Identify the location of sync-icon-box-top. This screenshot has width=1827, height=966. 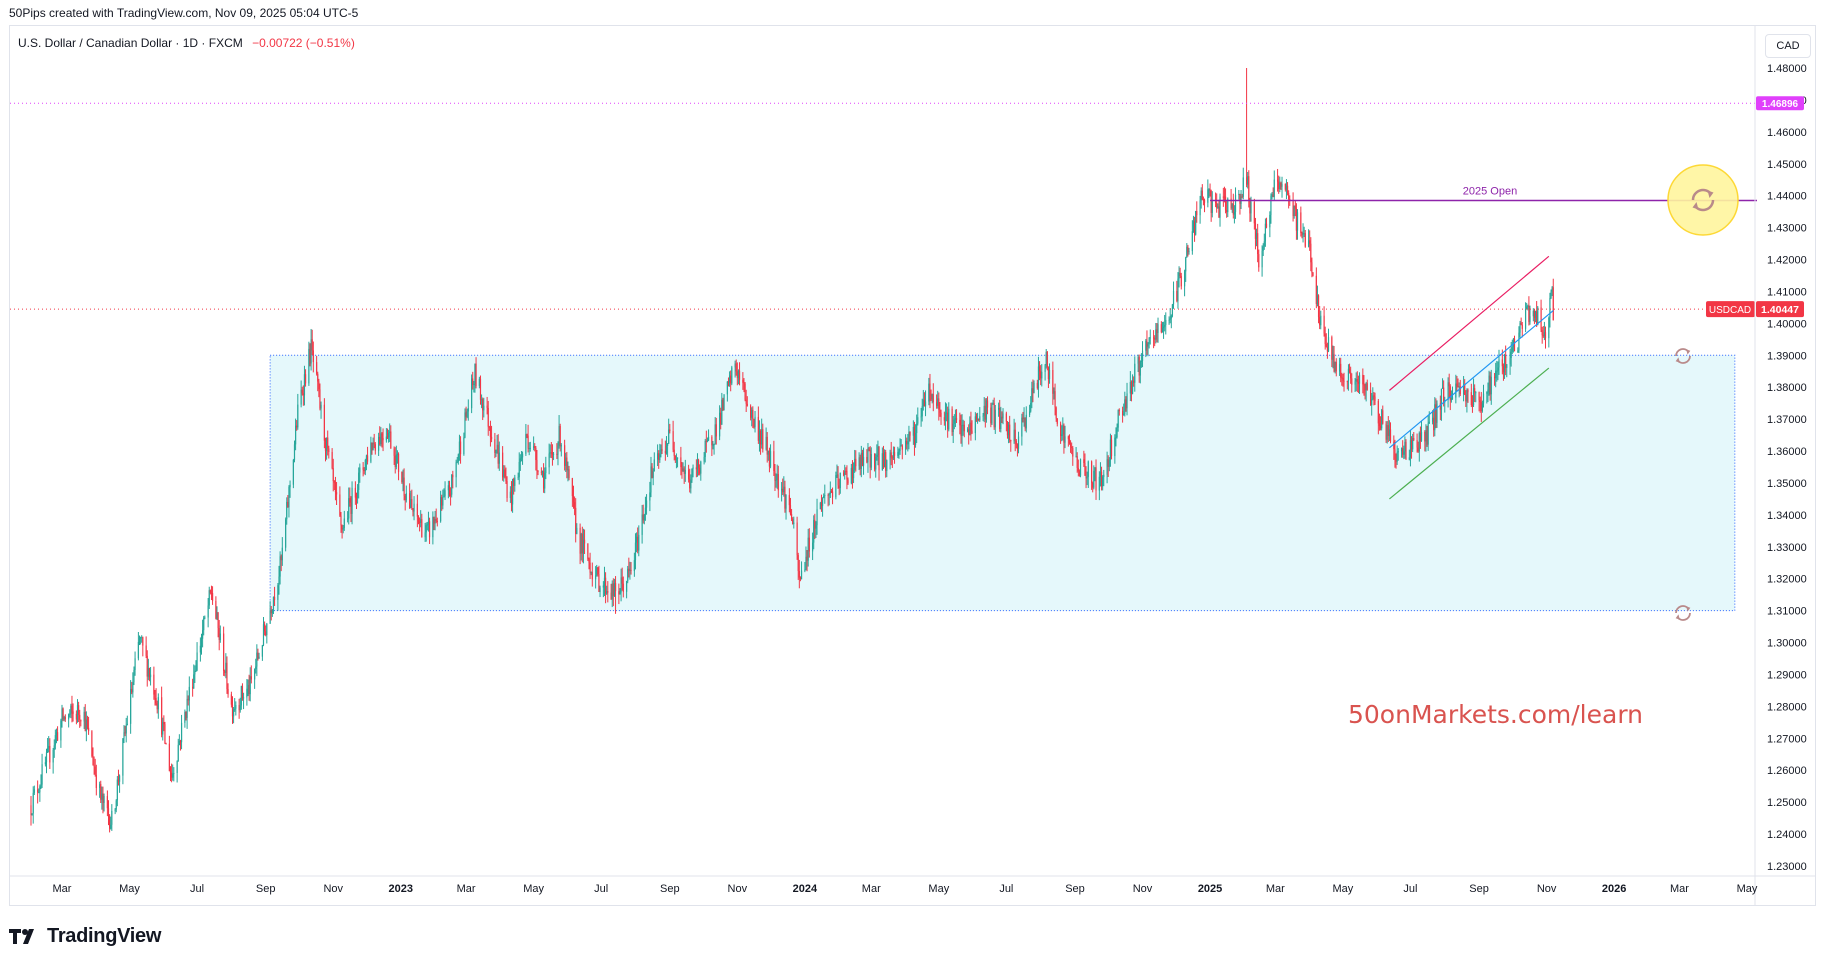
(1683, 356).